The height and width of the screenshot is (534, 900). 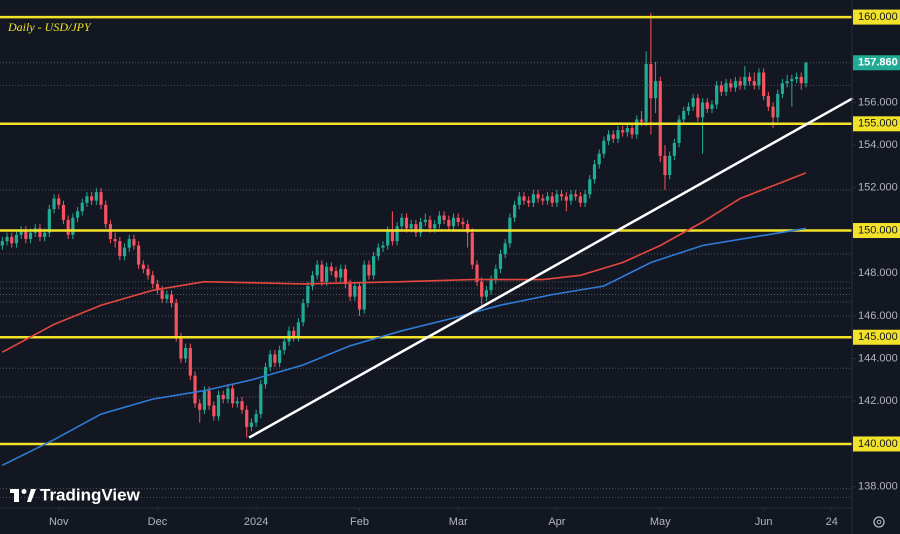 I want to click on y-tick-label: 142.000, so click(x=878, y=401).